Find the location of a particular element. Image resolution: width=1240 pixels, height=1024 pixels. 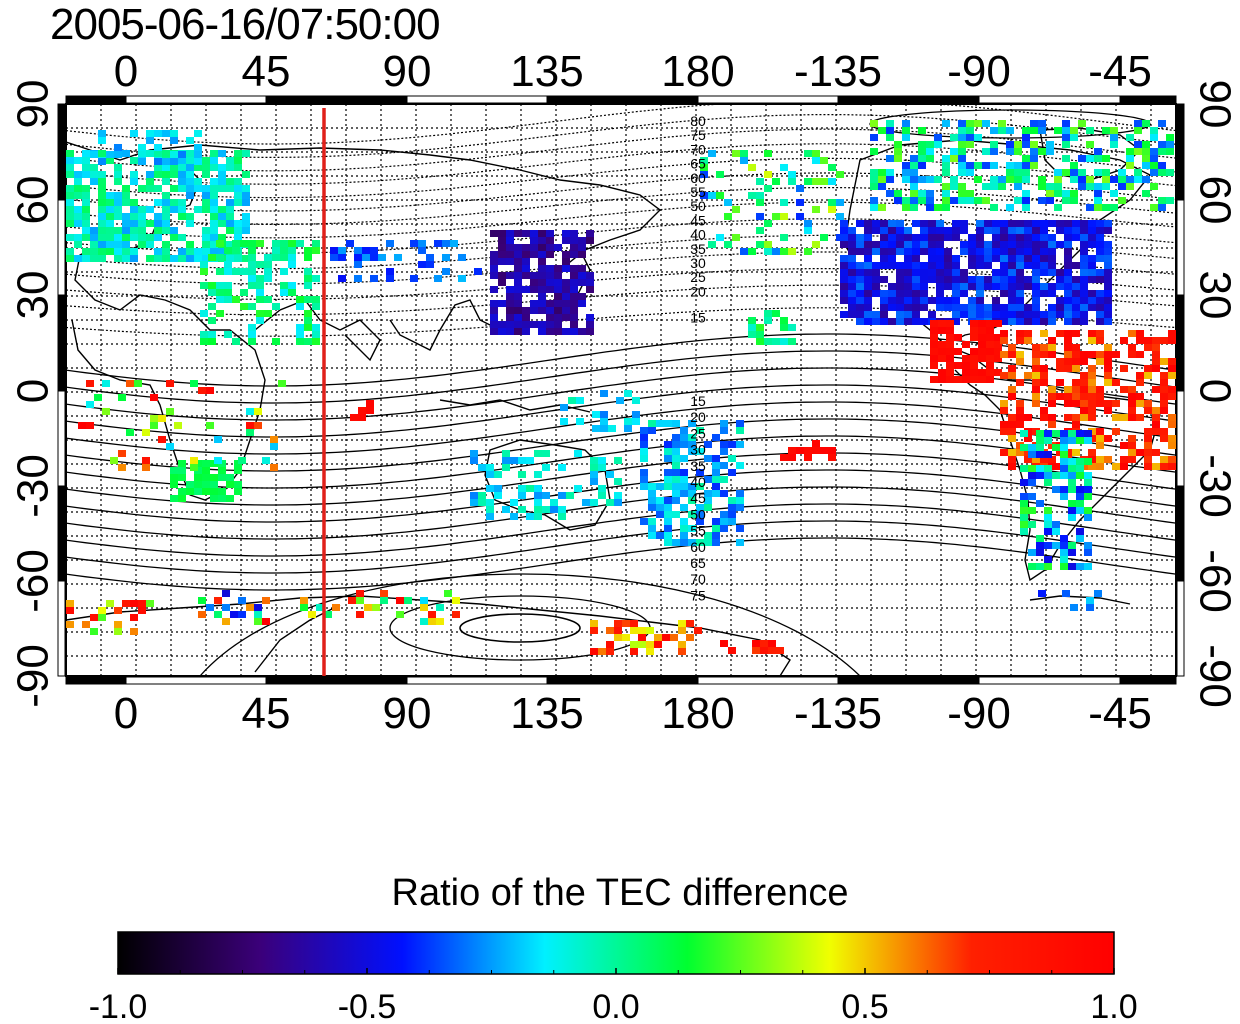

contour-label: 75 is located at coordinates (698, 595).